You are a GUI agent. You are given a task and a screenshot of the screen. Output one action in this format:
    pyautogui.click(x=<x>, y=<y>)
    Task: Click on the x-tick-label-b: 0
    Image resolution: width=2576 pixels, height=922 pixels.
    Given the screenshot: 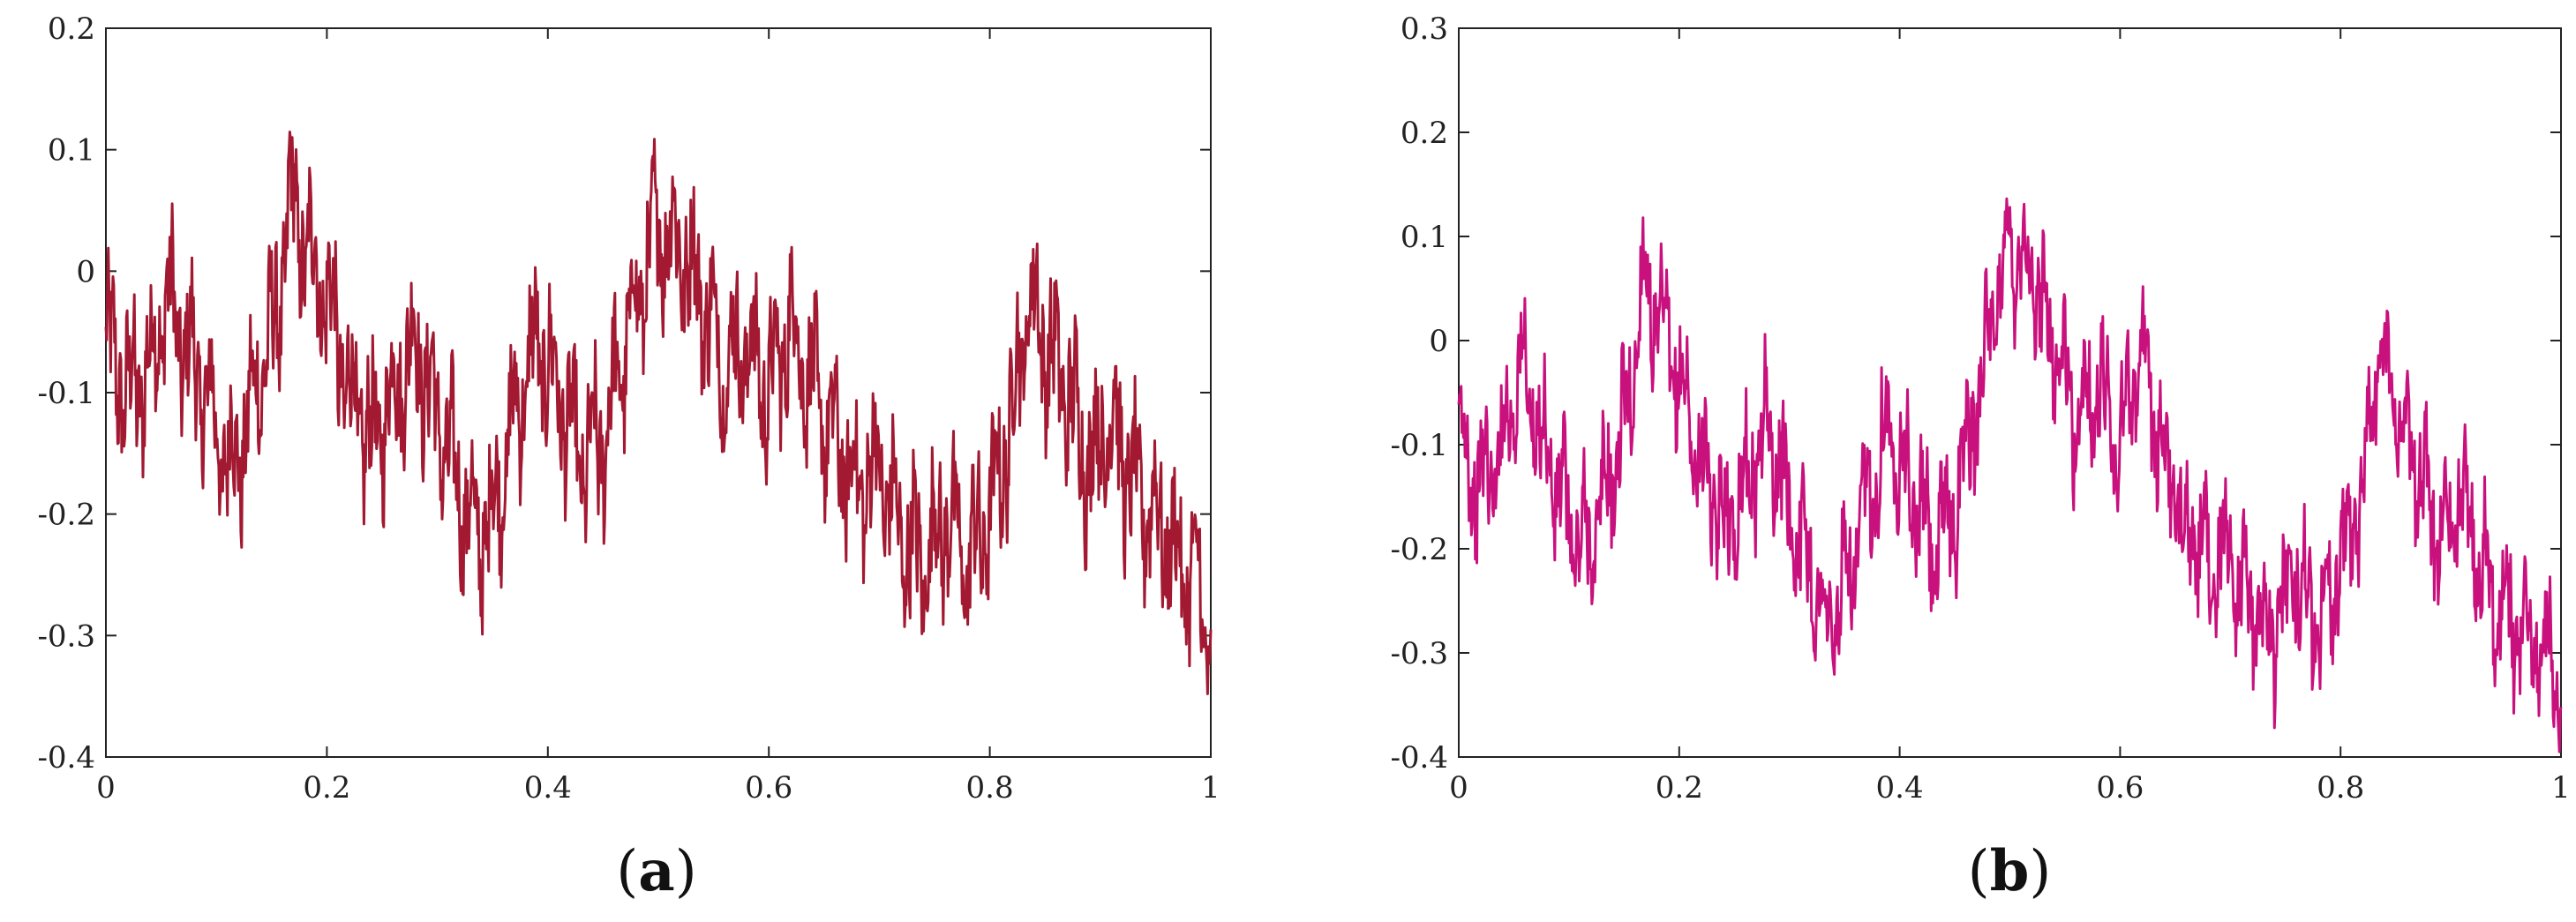 What is the action you would take?
    pyautogui.click(x=1458, y=788)
    